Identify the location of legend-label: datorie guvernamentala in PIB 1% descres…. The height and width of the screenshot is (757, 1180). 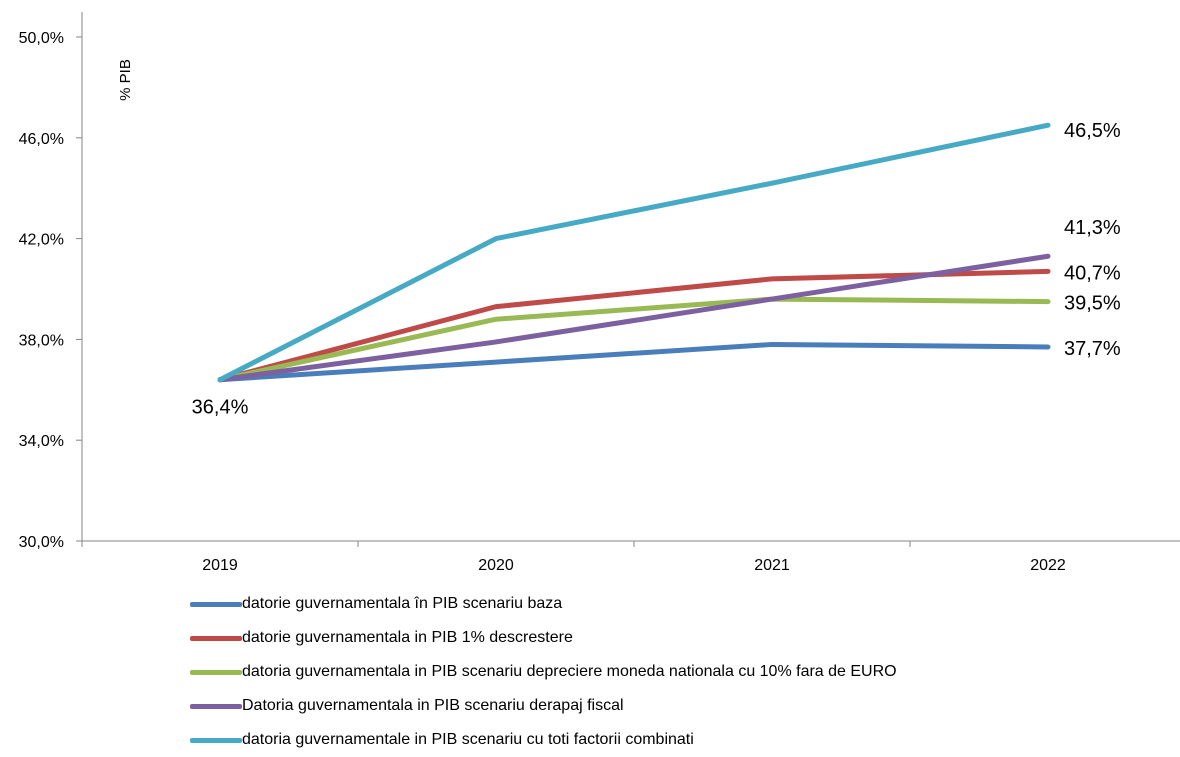
(407, 637).